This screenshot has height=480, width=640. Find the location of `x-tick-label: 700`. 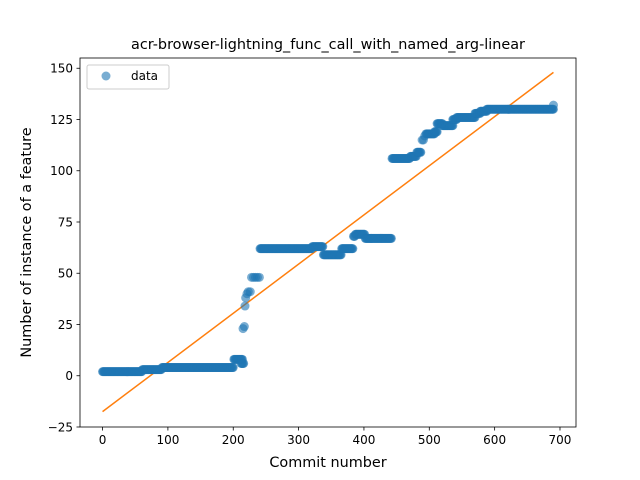

x-tick-label: 700 is located at coordinates (560, 440).